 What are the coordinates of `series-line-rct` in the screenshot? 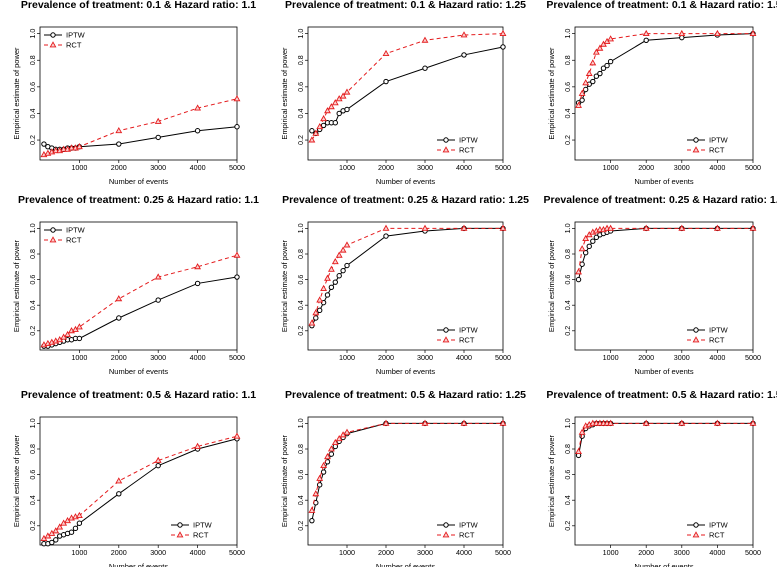 It's located at (407, 87).